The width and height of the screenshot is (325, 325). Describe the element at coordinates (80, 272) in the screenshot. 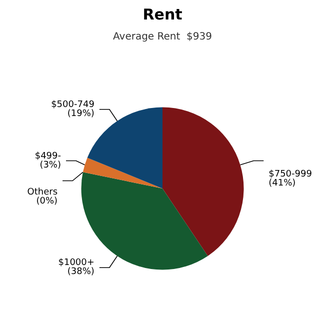

I see `data-label: (38%)` at that location.